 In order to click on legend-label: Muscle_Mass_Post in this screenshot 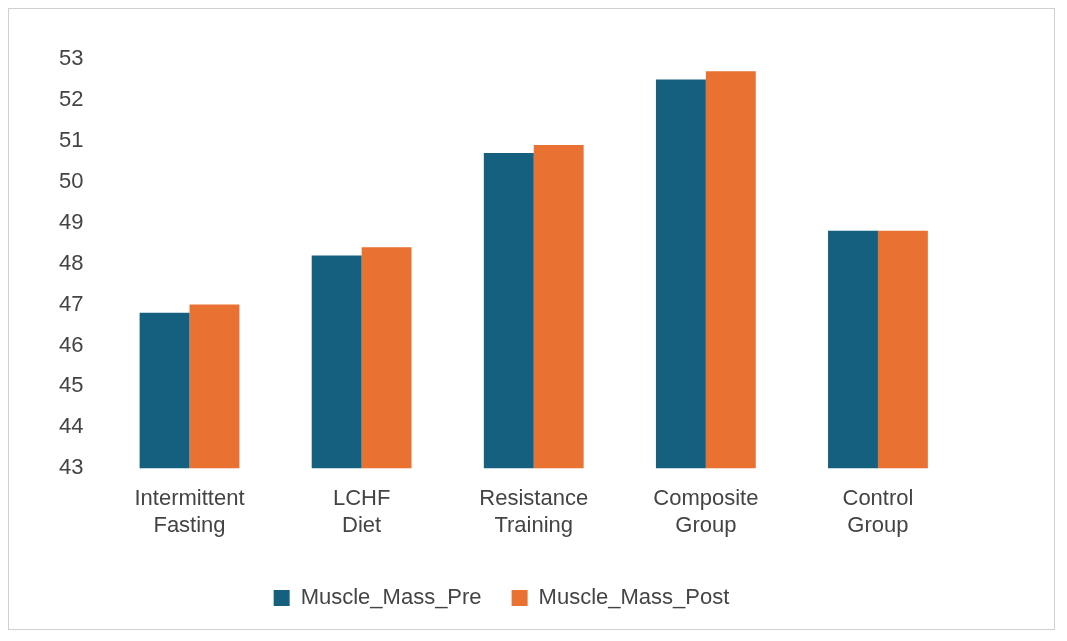, I will do `click(634, 597)`.